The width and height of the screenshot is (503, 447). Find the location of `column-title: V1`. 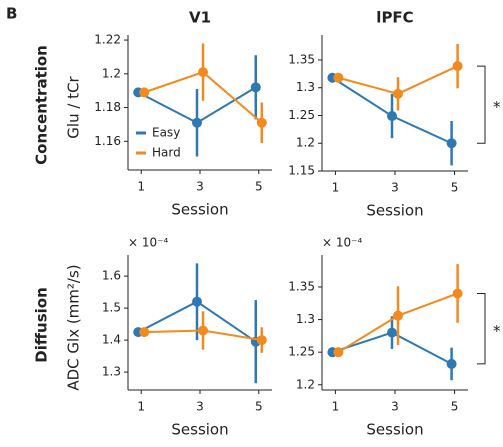

column-title: V1 is located at coordinates (200, 18).